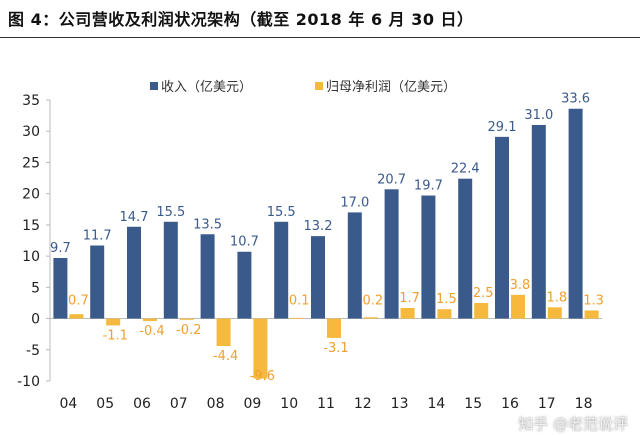 The height and width of the screenshot is (435, 640). What do you see at coordinates (78, 301) in the screenshot?
I see `profit-data-label: 0.7` at bounding box center [78, 301].